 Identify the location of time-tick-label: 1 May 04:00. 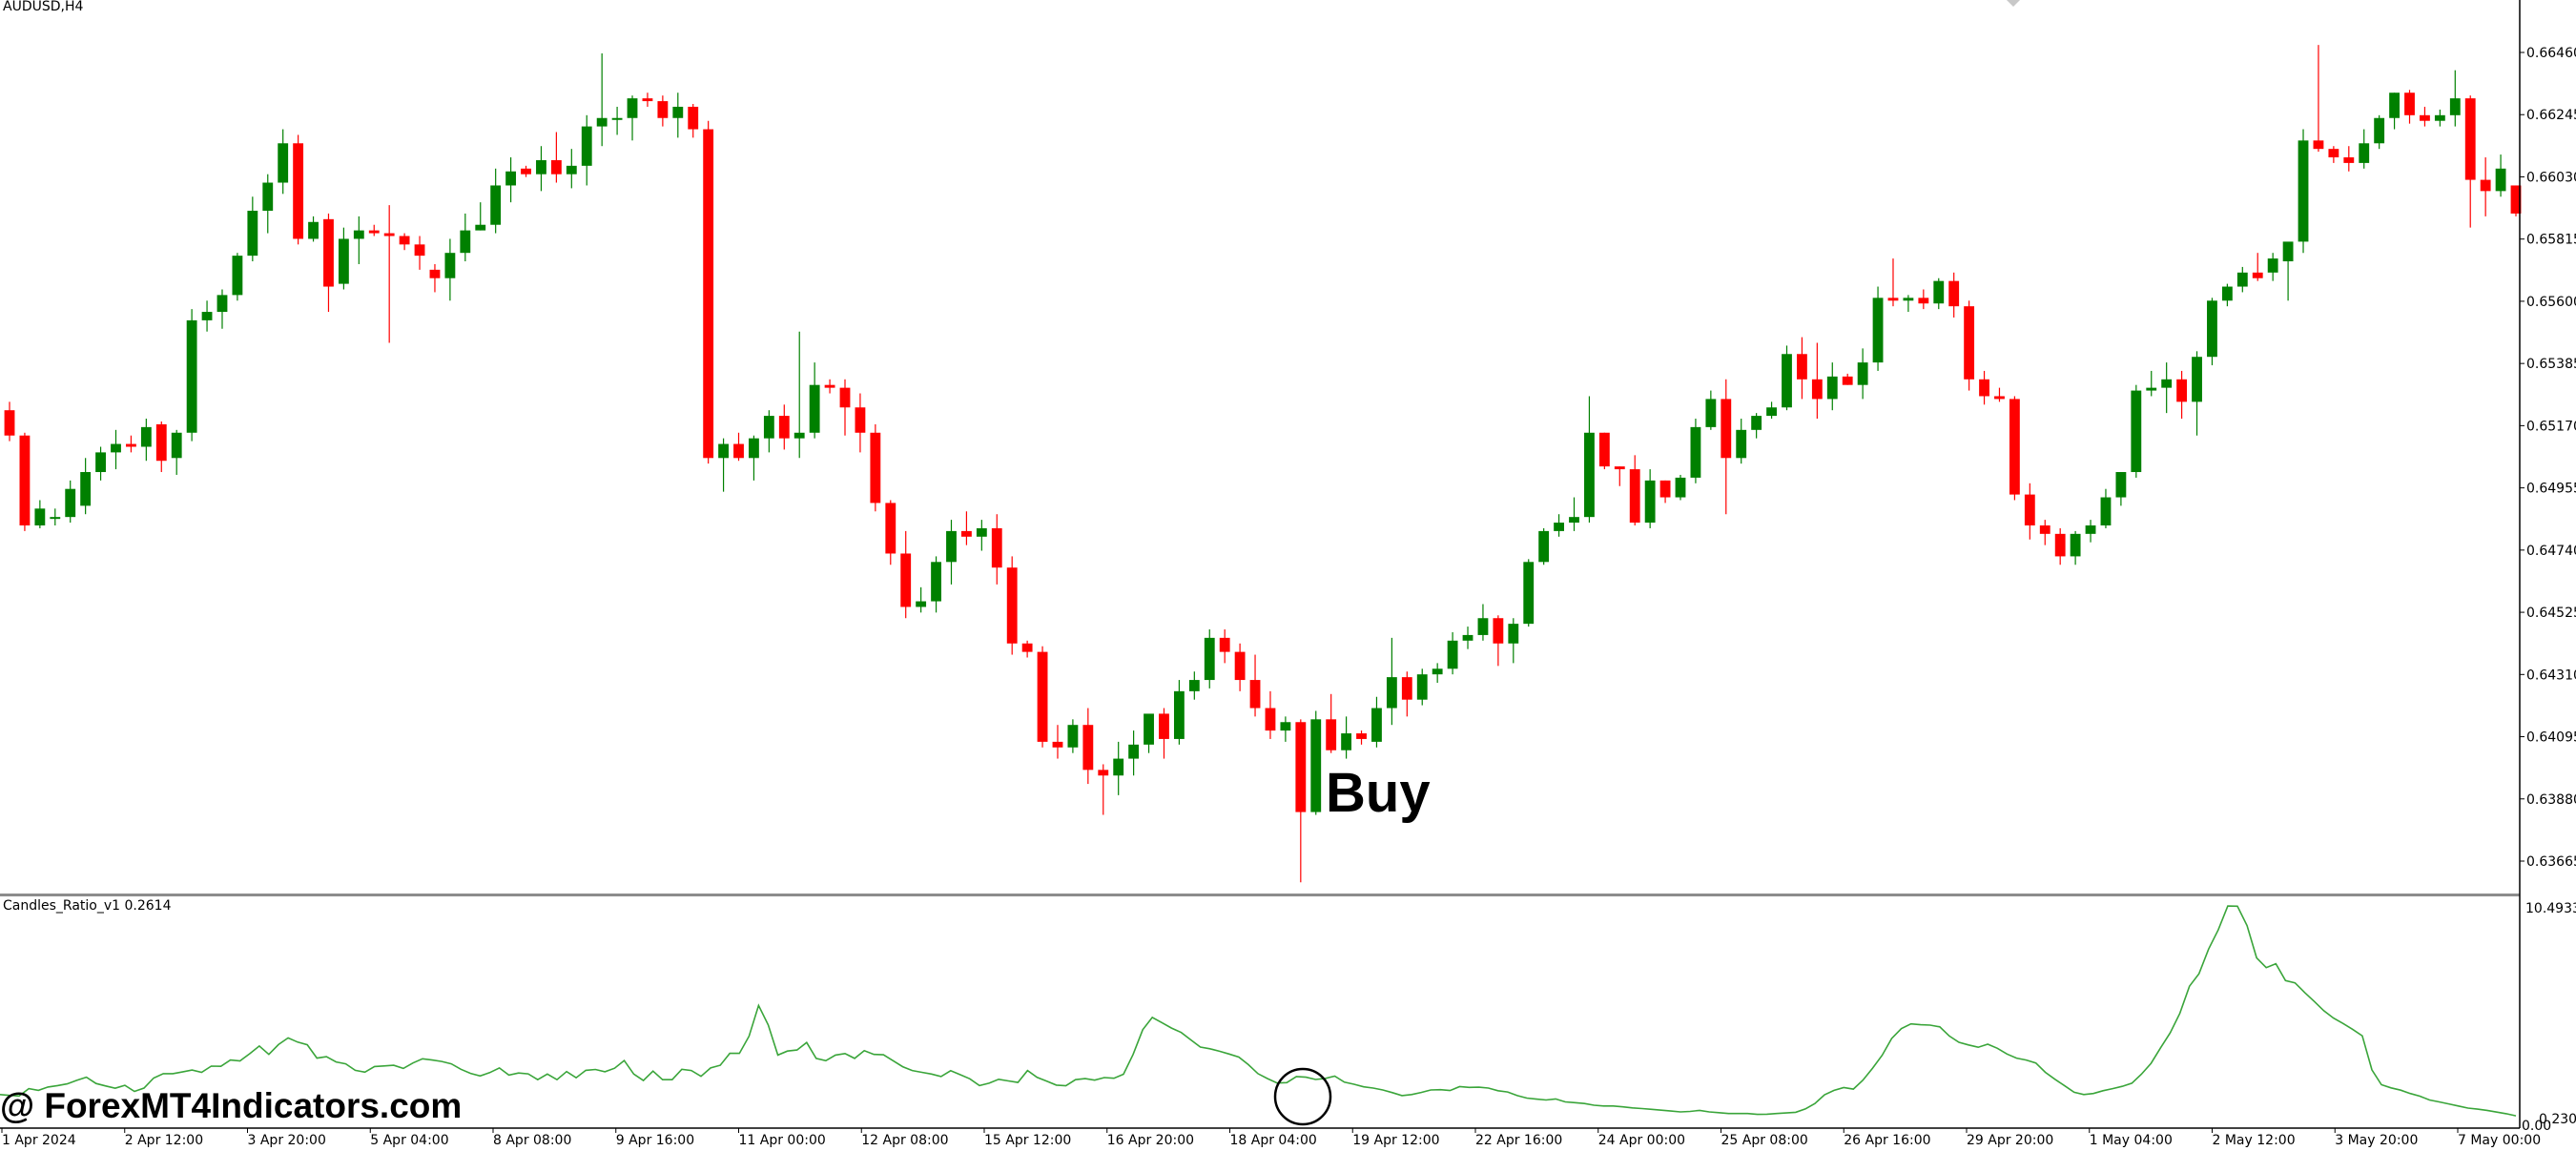
(2131, 1140).